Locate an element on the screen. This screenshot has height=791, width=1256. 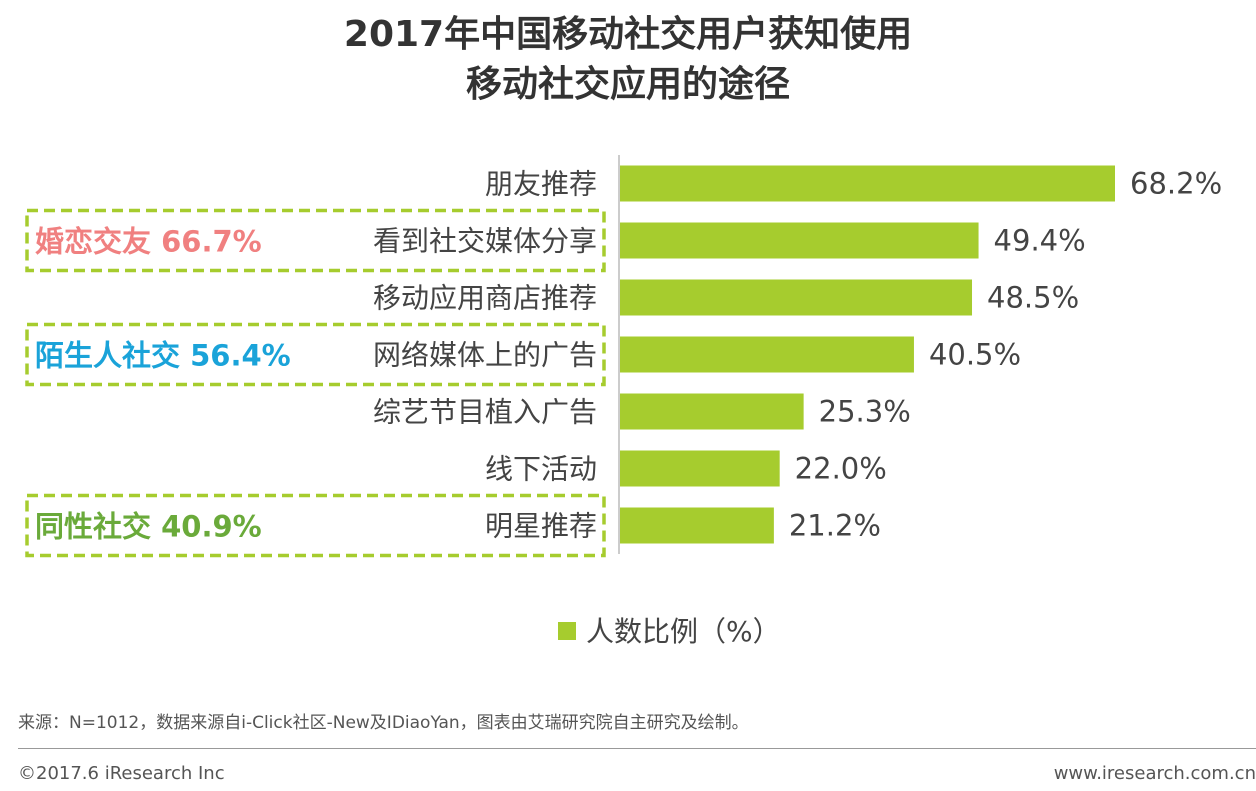
annotation-text-2: 同性社交 40.9% is located at coordinates (148, 527).